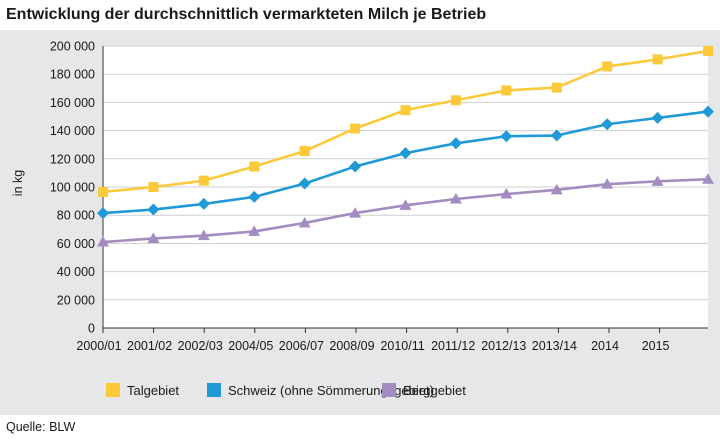 The width and height of the screenshot is (720, 444). What do you see at coordinates (656, 346) in the screenshot?
I see `x-tick-label: 2015` at bounding box center [656, 346].